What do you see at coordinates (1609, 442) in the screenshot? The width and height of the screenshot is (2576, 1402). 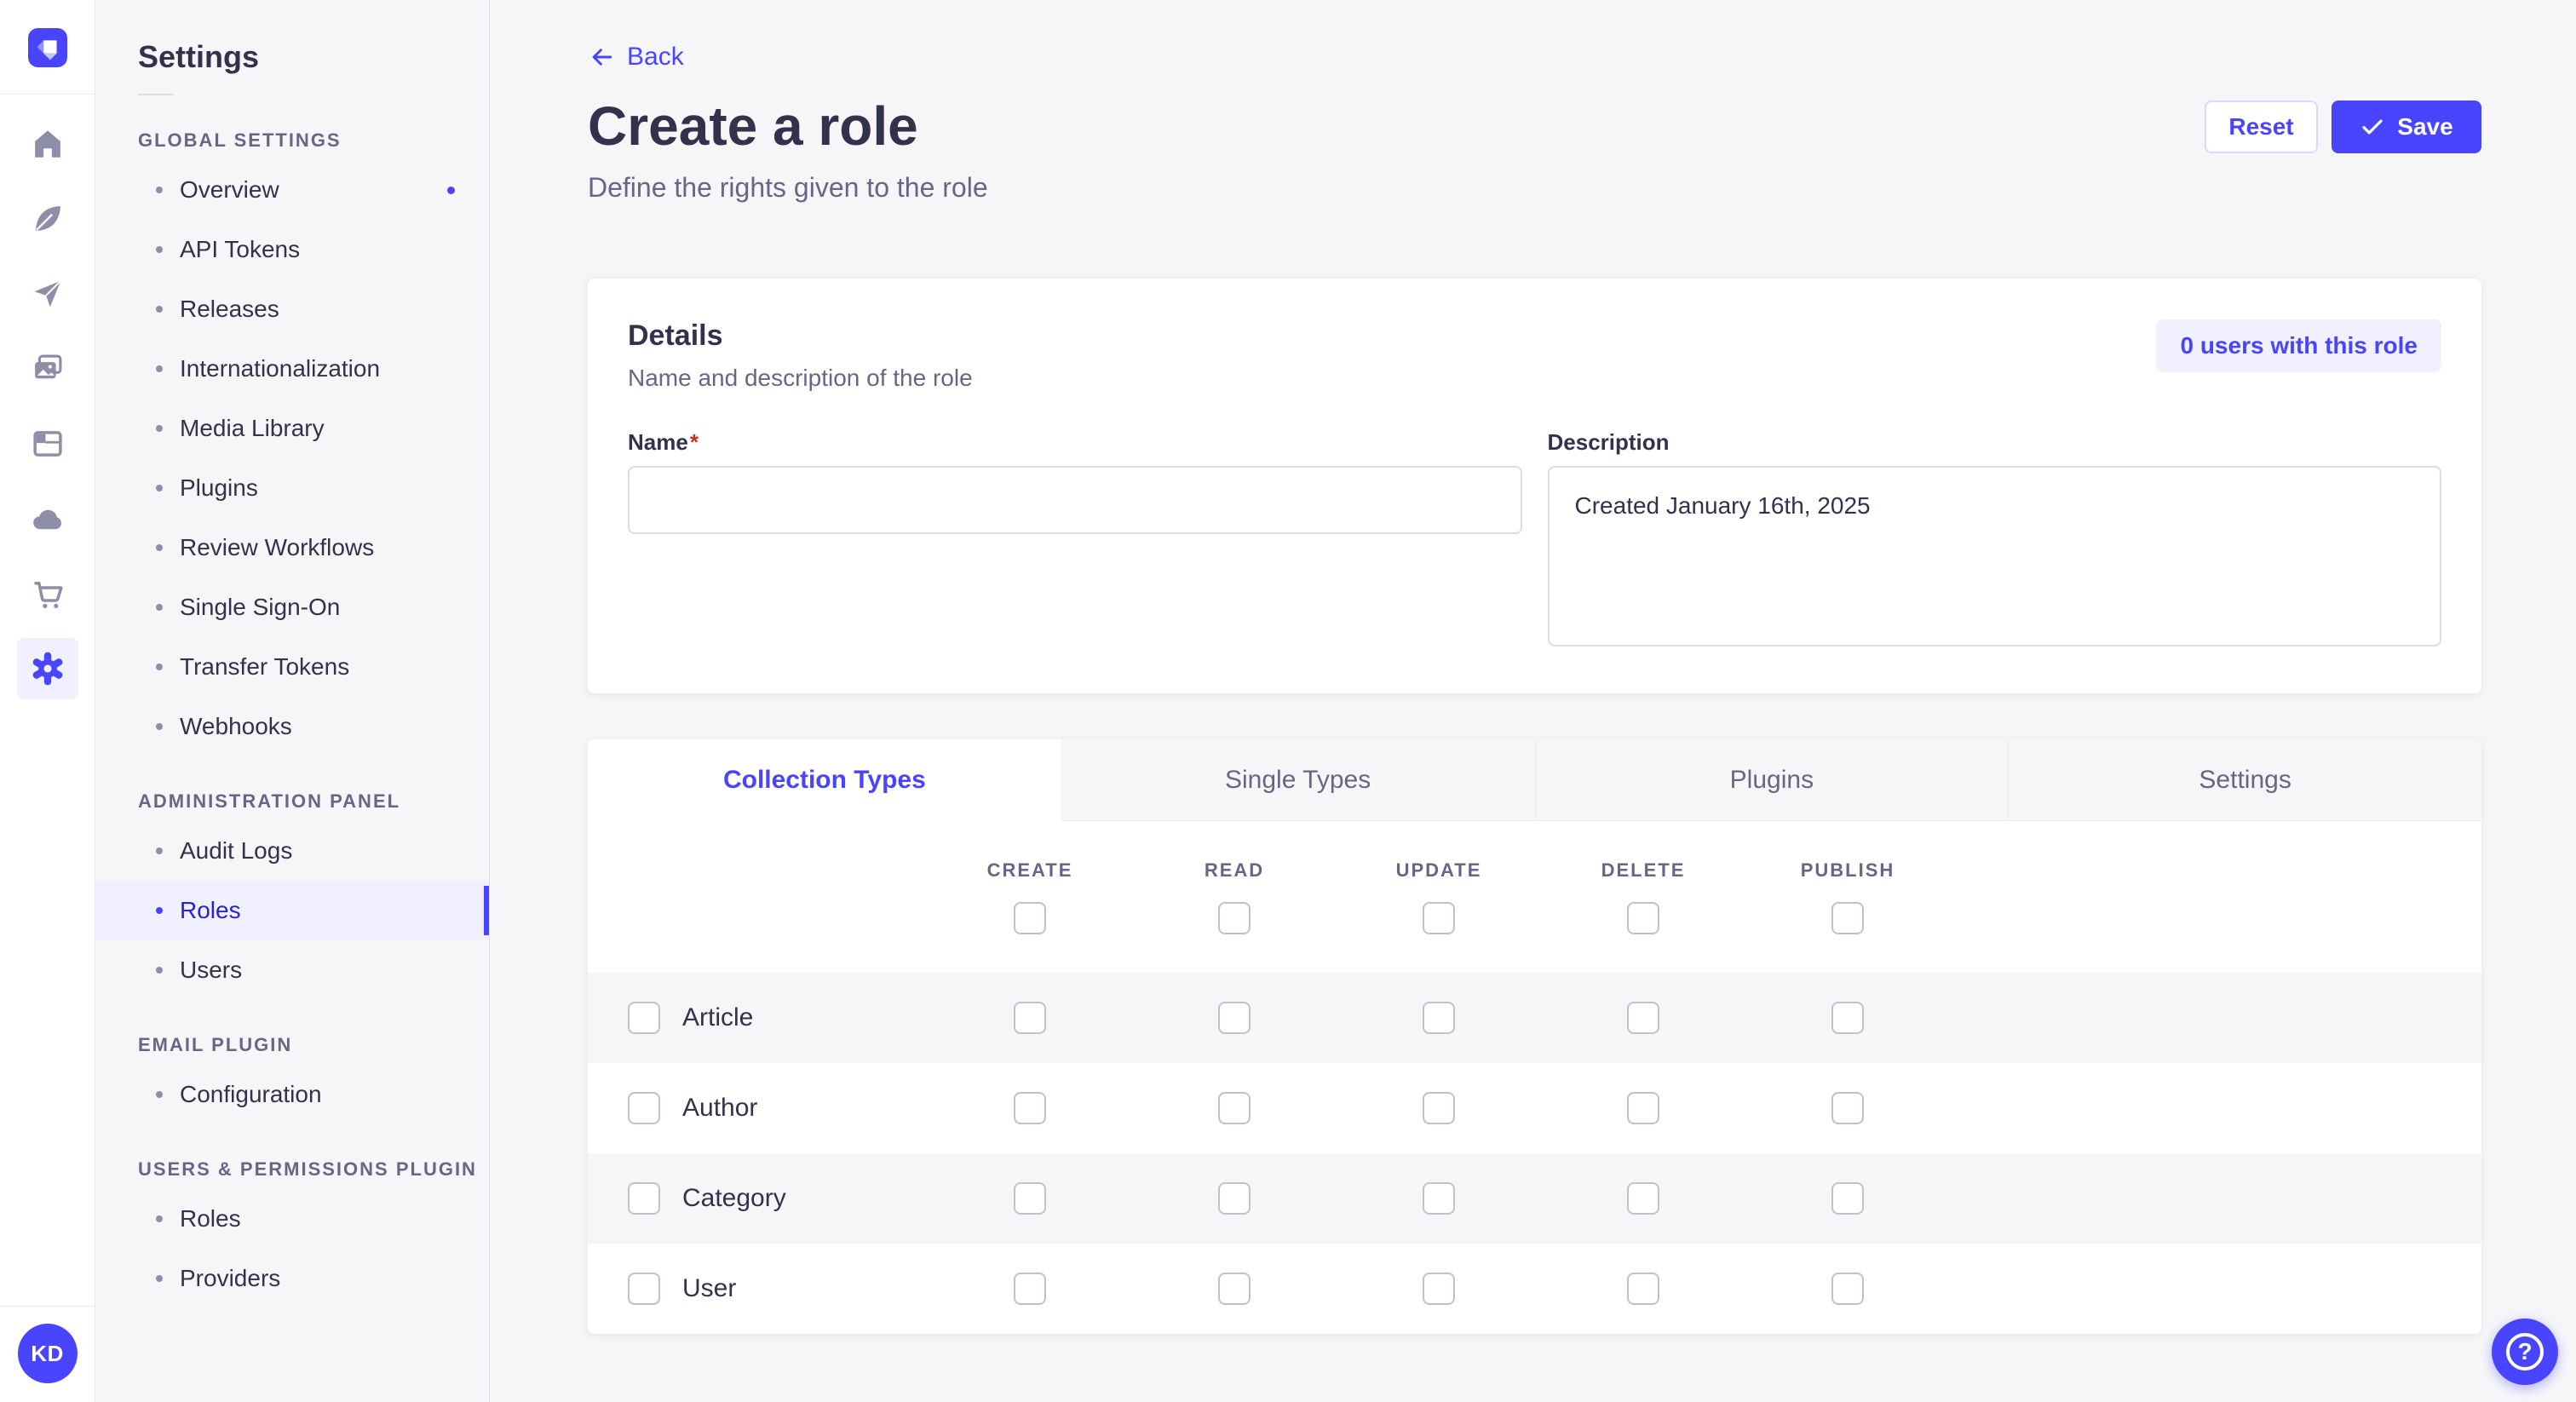 I see `description-label: Description` at bounding box center [1609, 442].